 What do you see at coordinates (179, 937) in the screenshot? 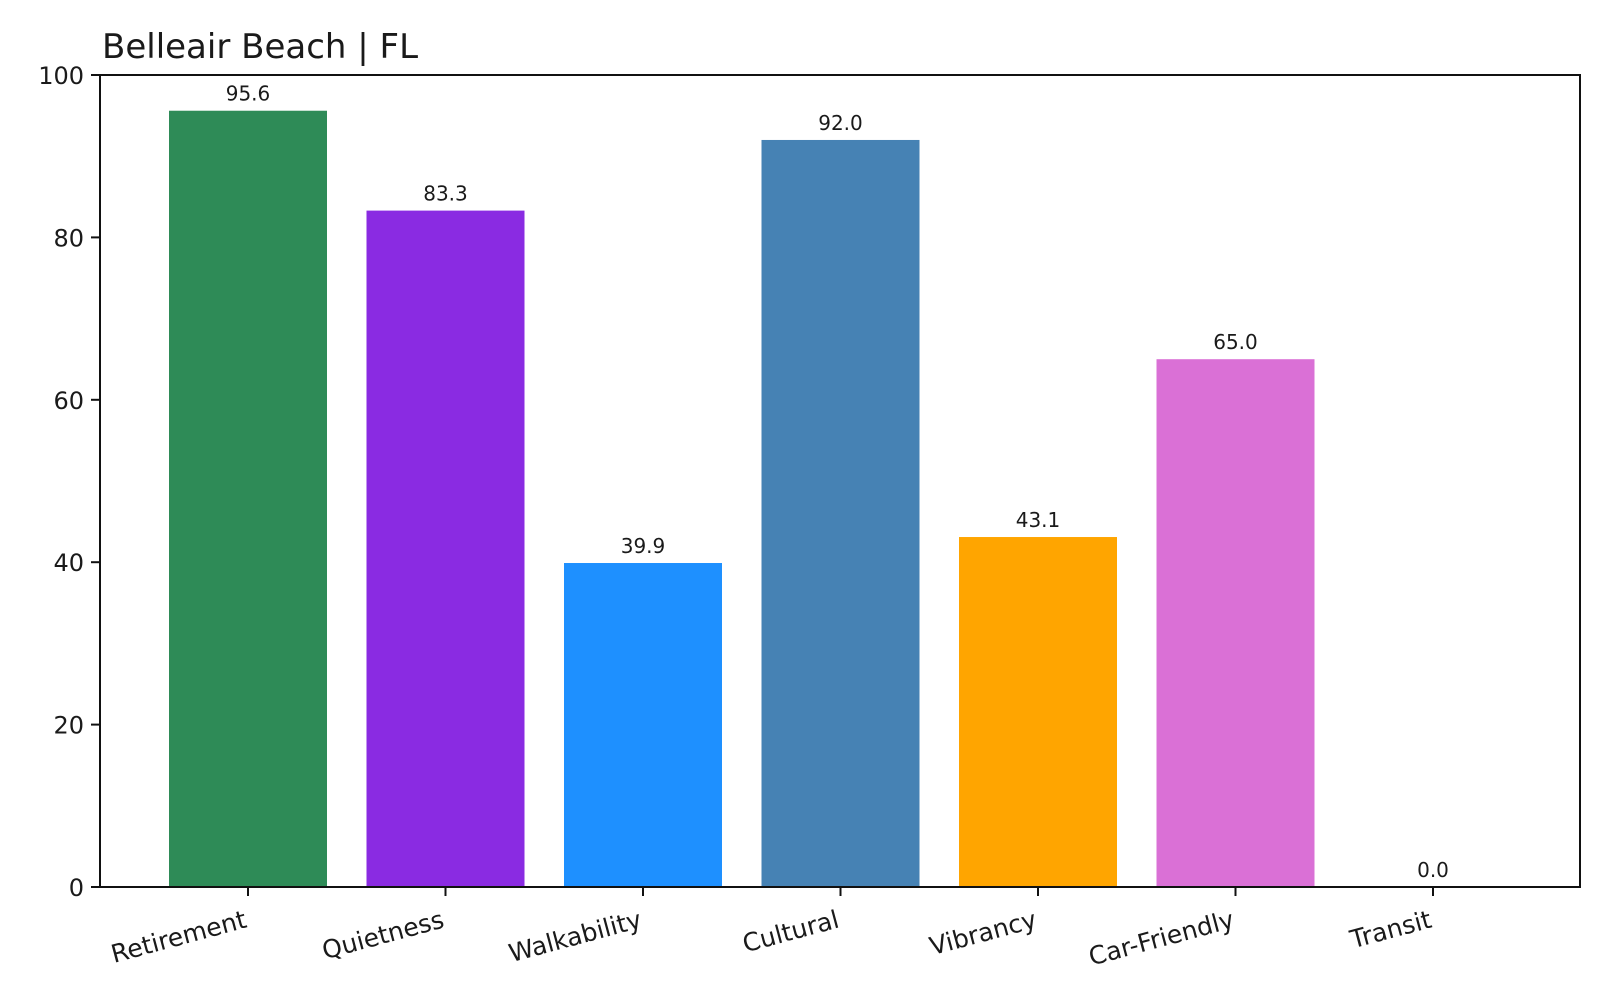
I see `x-tick-label: Retirement` at bounding box center [179, 937].